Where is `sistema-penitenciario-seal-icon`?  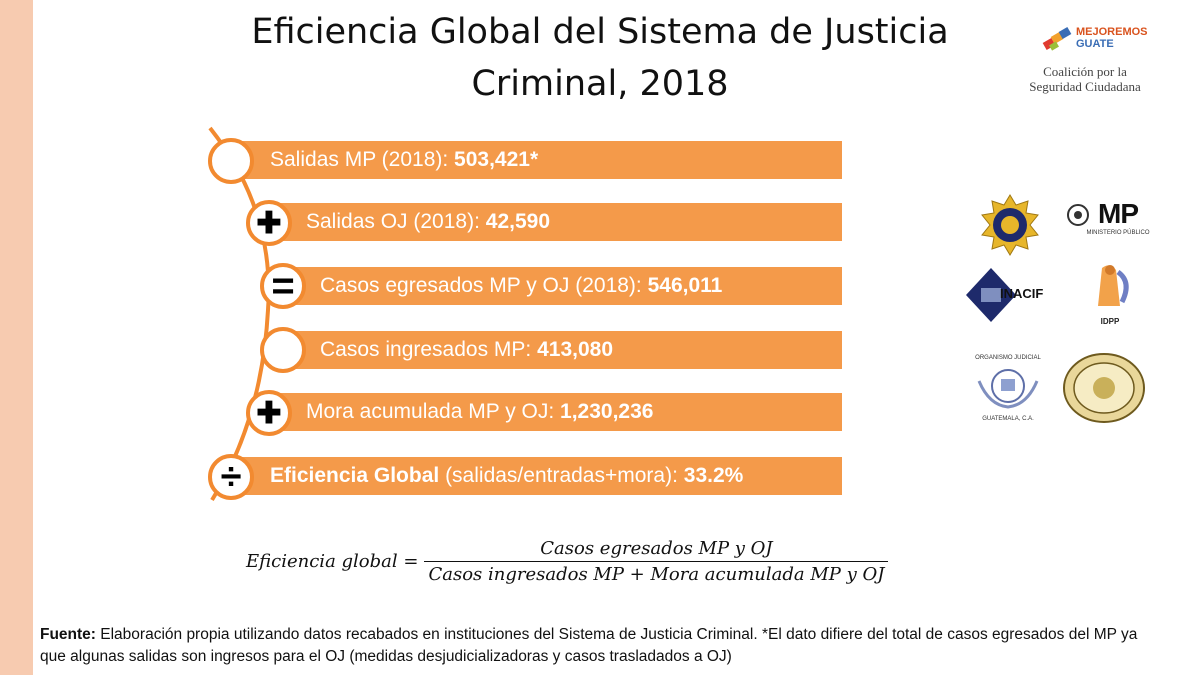 sistema-penitenciario-seal-icon is located at coordinates (1104, 388).